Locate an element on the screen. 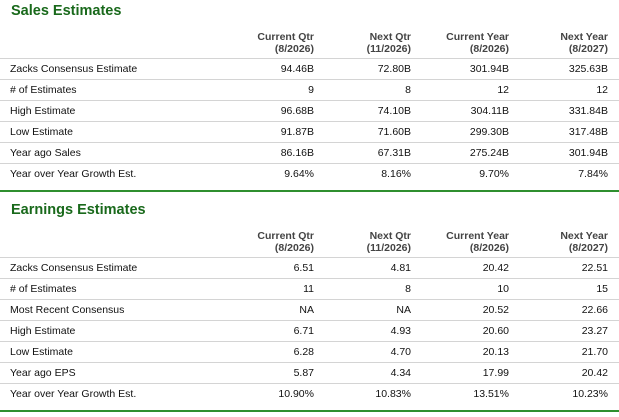  cell-value: 6.51 is located at coordinates (303, 268).